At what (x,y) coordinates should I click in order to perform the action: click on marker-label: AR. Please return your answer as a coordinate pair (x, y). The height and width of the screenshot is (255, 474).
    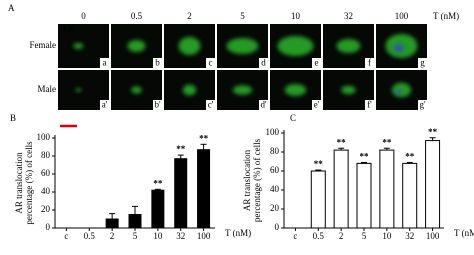
    Looking at the image, I should click on (67, 29).